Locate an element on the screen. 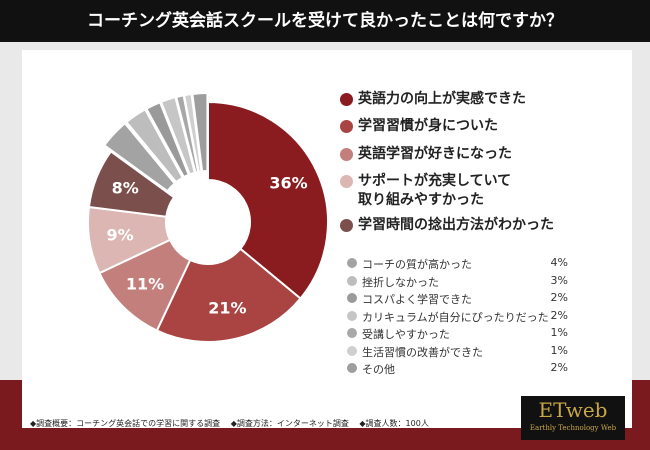  legend-item: 挫折しなかった 3% is located at coordinates (457, 281).